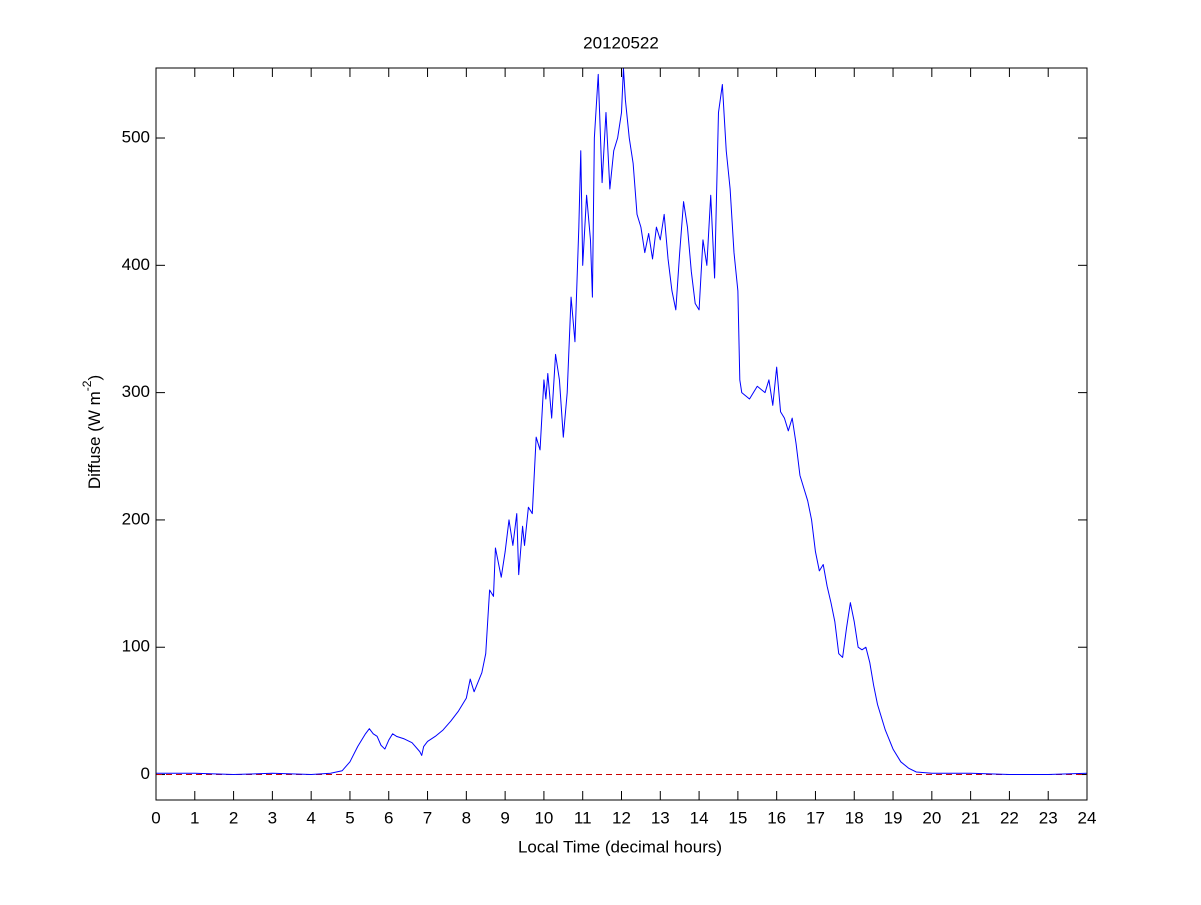 Image resolution: width=1201 pixels, height=905 pixels. What do you see at coordinates (815, 817) in the screenshot?
I see `x-tick-label: 17` at bounding box center [815, 817].